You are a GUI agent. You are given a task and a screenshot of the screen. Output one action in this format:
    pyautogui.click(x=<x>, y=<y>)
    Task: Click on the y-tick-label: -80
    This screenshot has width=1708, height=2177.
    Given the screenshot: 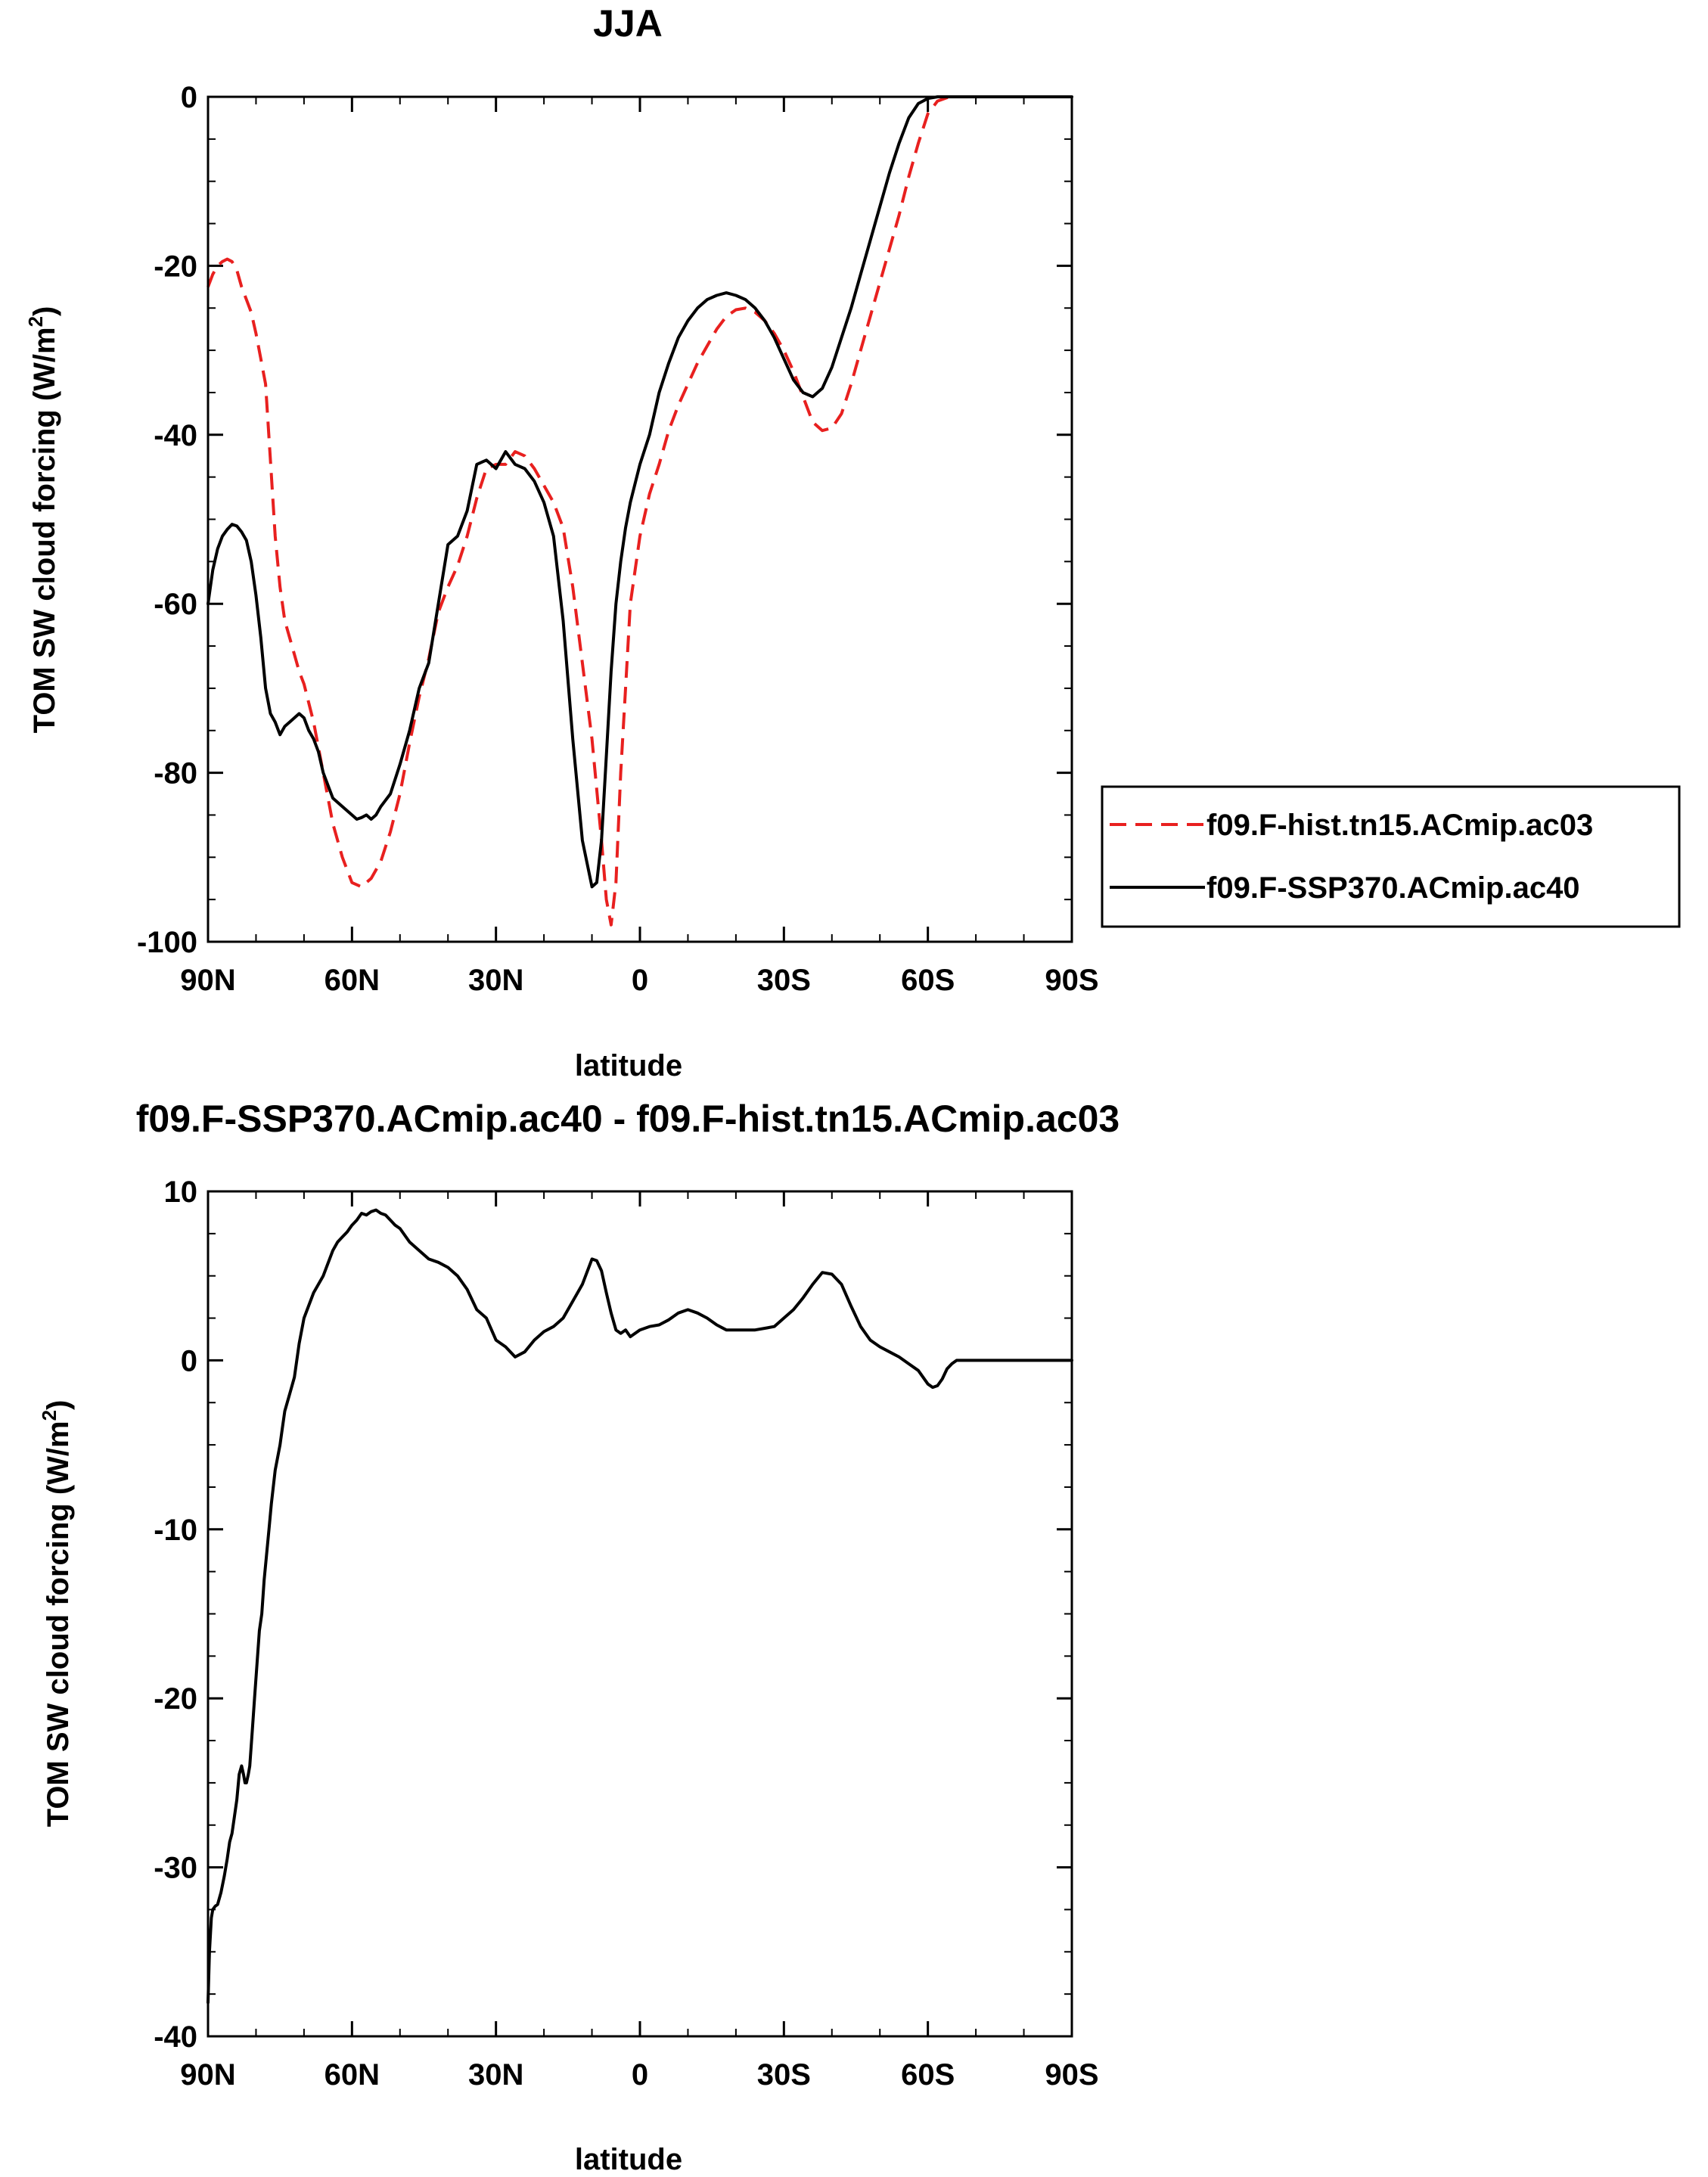 What is the action you would take?
    pyautogui.click(x=175, y=773)
    